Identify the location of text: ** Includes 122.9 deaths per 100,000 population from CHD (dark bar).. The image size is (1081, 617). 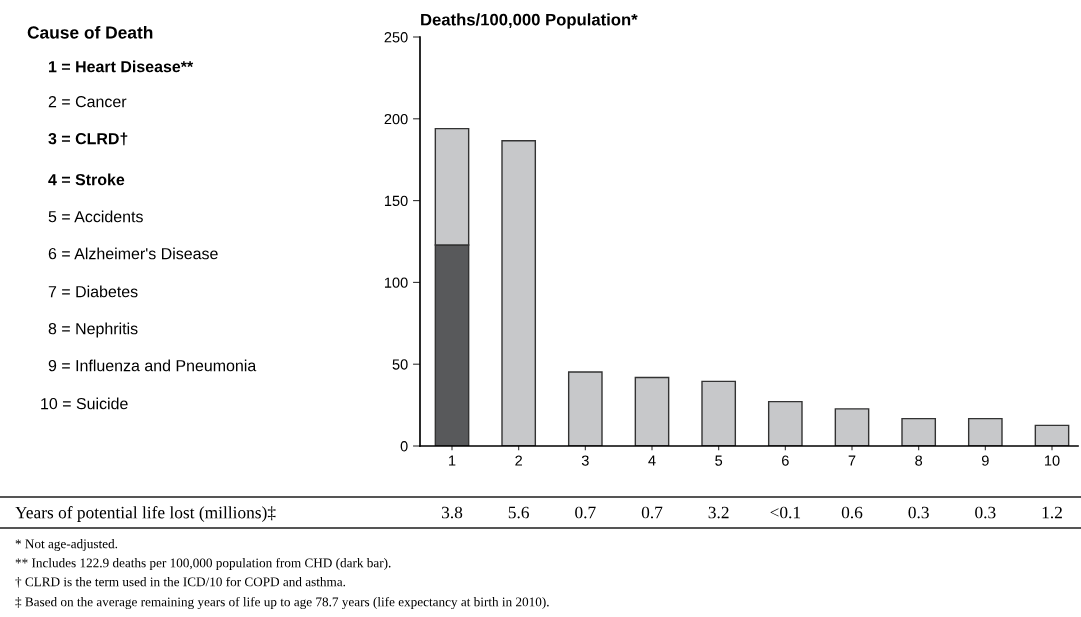
(203, 564).